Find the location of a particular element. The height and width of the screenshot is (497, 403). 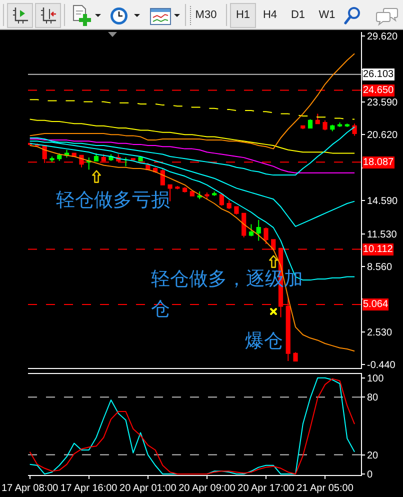

y-tick-label: 29.620 is located at coordinates (382, 36).